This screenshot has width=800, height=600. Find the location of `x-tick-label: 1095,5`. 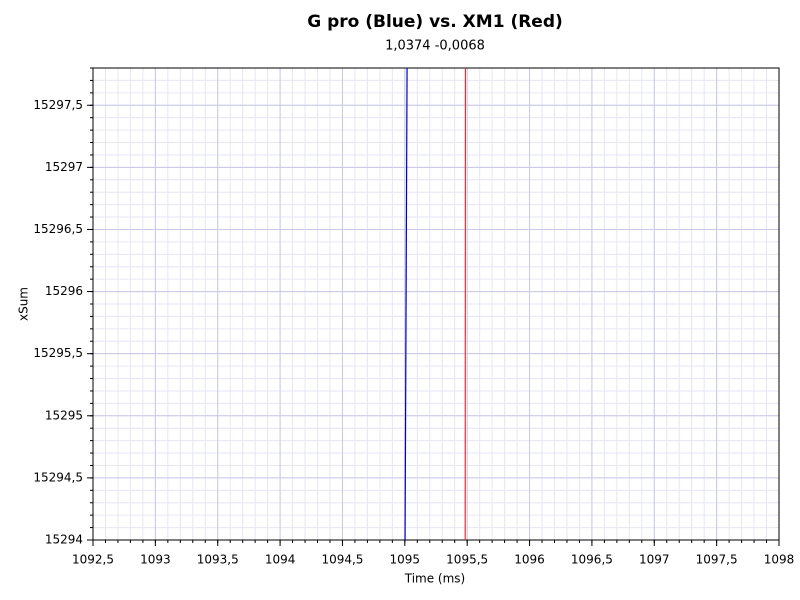

x-tick-label: 1095,5 is located at coordinates (467, 560).